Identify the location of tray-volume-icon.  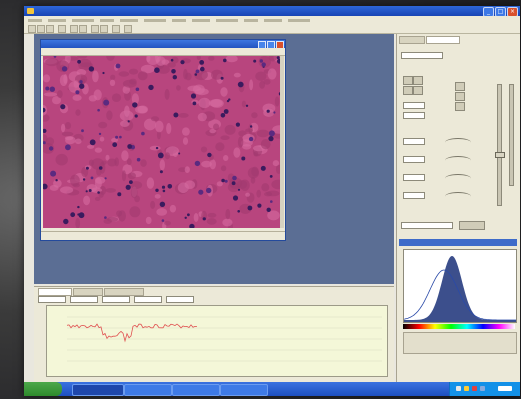
(482, 388).